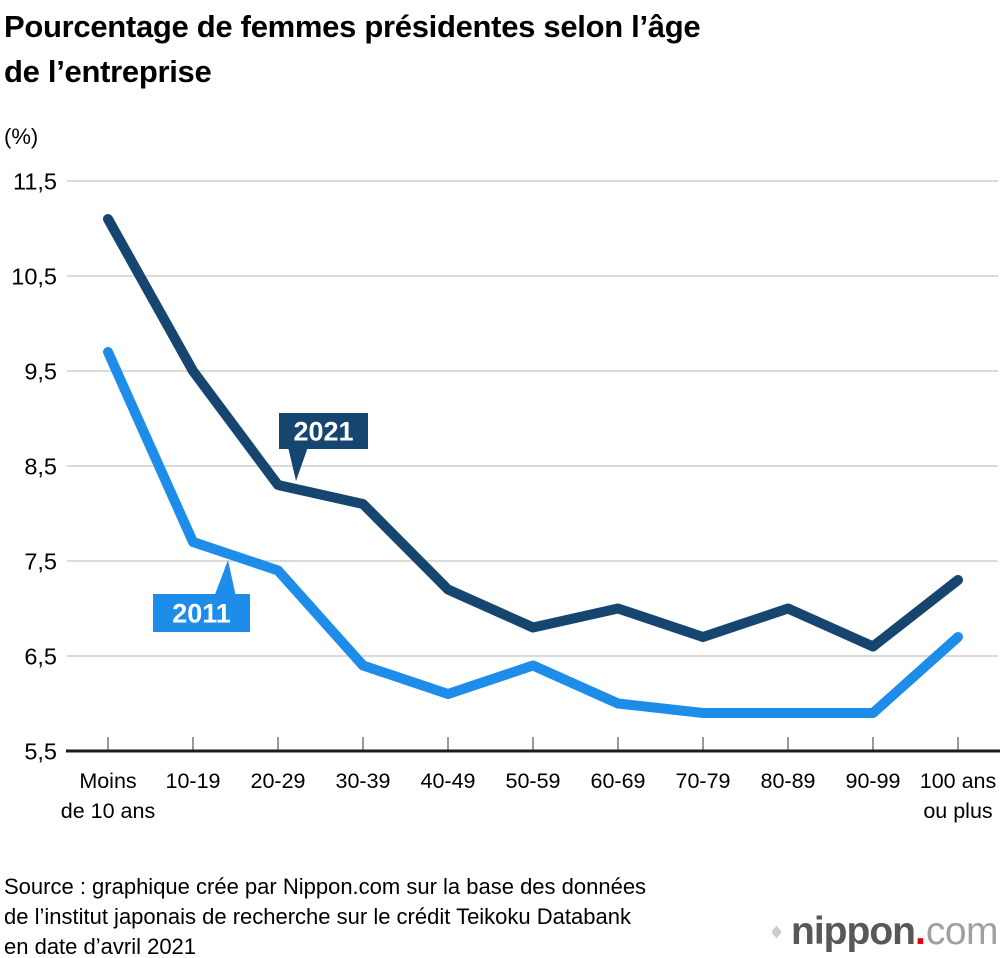 Image resolution: width=1000 pixels, height=958 pixels. I want to click on x-axis-label: 20-29, so click(278, 781).